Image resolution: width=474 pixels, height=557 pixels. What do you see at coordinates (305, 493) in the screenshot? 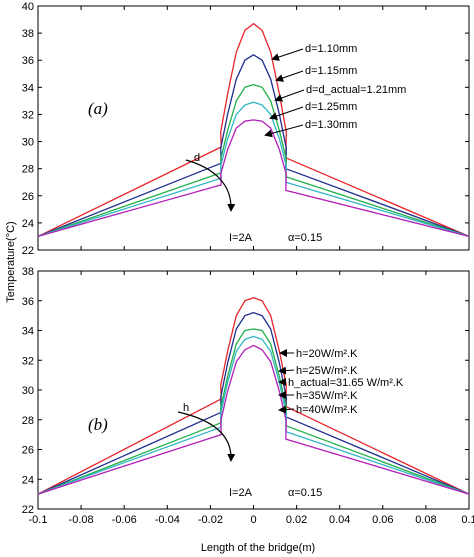
I see `panel-b-alpha-label: α=0.15` at bounding box center [305, 493].